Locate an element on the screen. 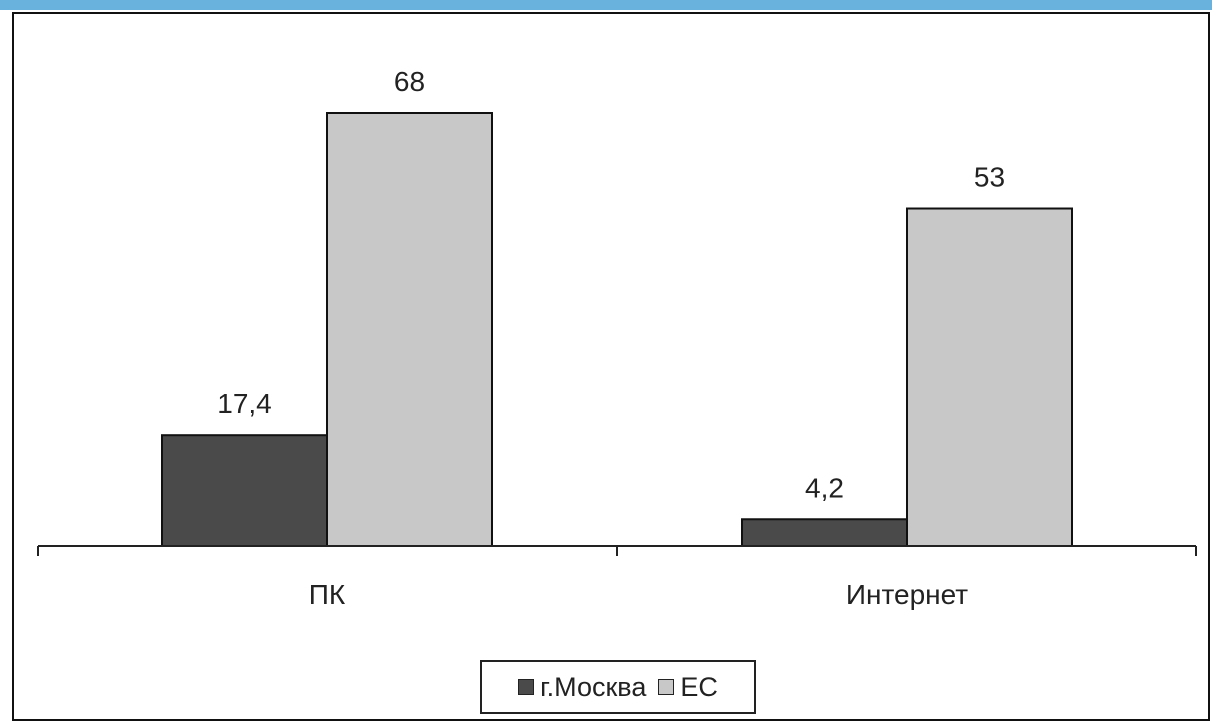 The height and width of the screenshot is (723, 1212). legend-item-moscow: г.Москва is located at coordinates (582, 687).